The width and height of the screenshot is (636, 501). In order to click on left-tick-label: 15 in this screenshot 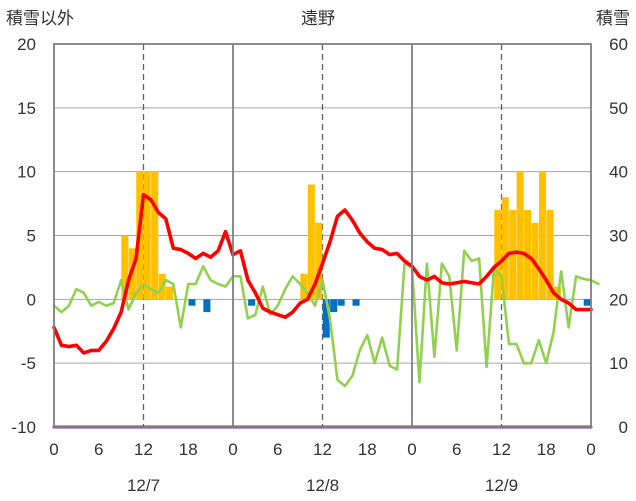, I will do `click(26, 108)`.